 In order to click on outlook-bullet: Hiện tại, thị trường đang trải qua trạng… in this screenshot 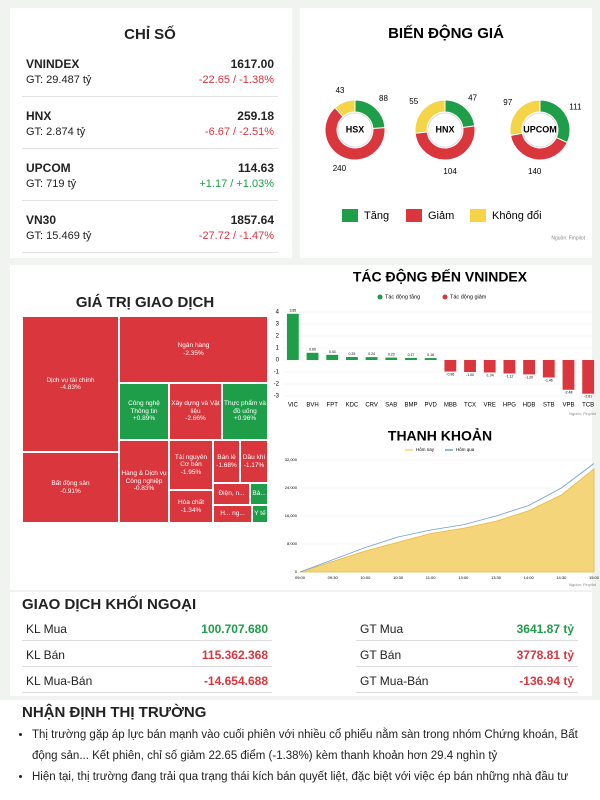, I will do `click(310, 777)`.